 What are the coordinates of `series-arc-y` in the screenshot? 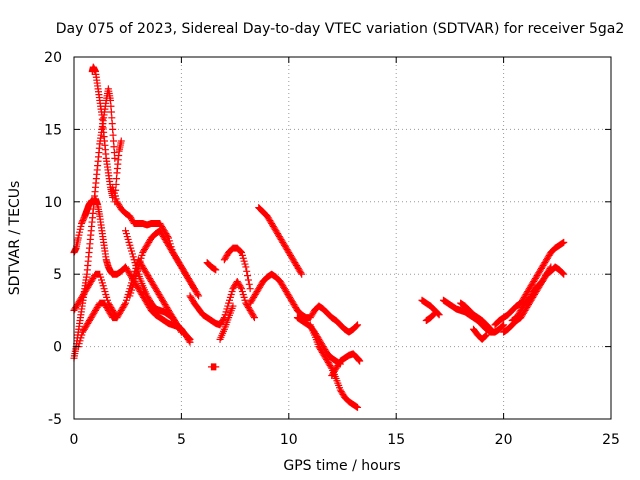 It's located at (476, 316).